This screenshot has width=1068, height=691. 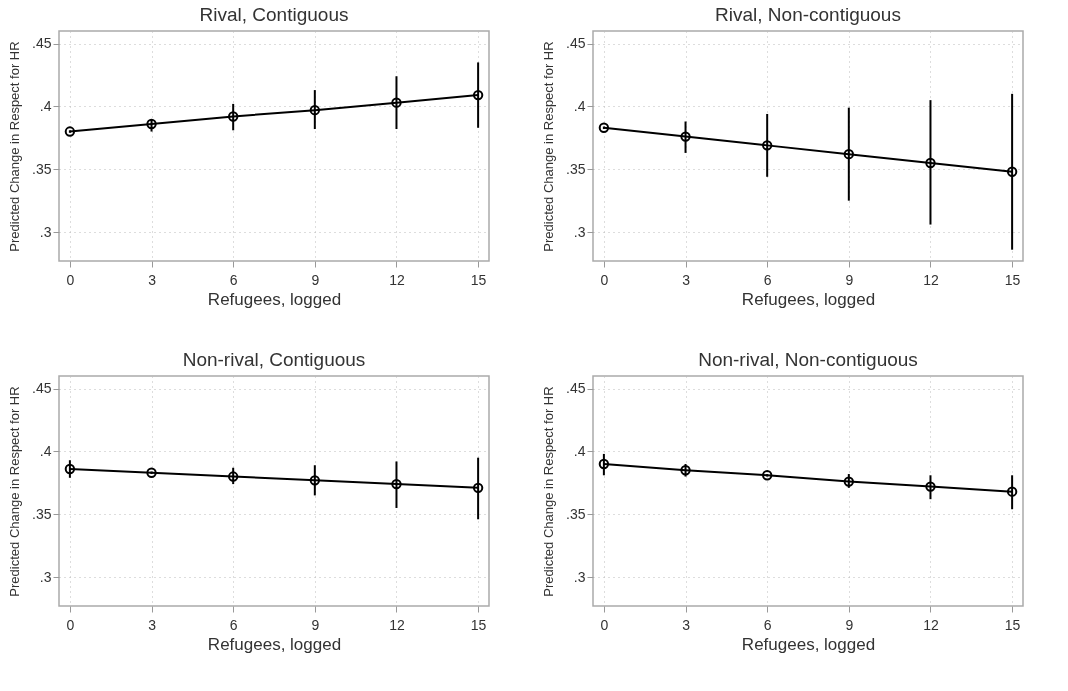 I want to click on chart-title: Non-rival, Contiguous, so click(x=274, y=359).